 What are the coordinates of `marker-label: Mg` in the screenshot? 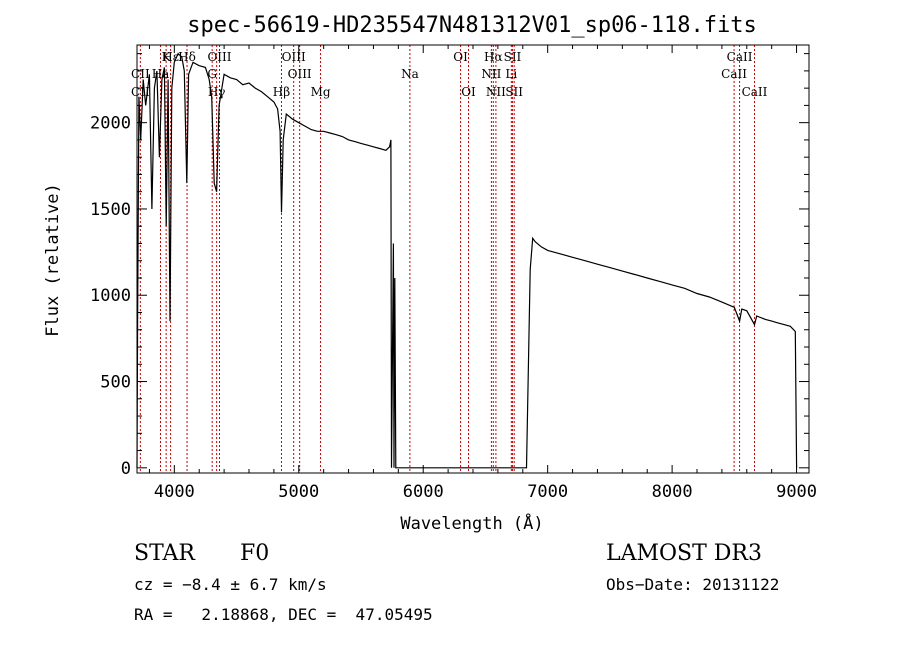 It's located at (321, 92).